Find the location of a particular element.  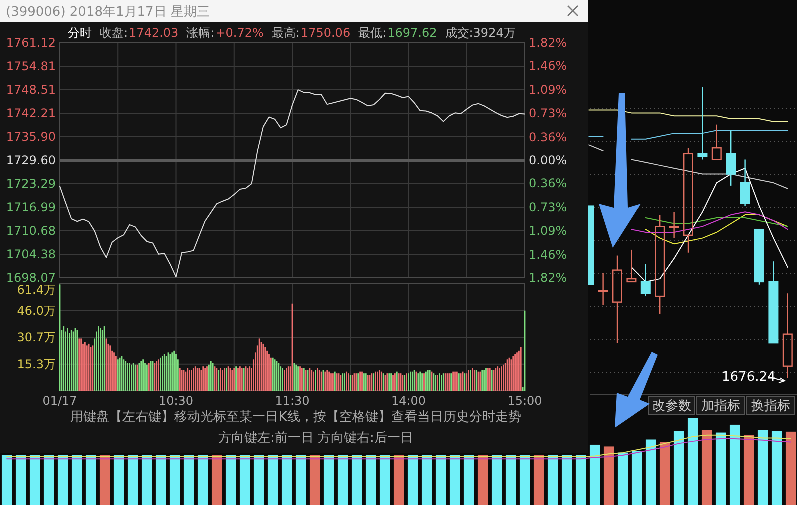

text: 涨幅: is located at coordinates (200, 33).